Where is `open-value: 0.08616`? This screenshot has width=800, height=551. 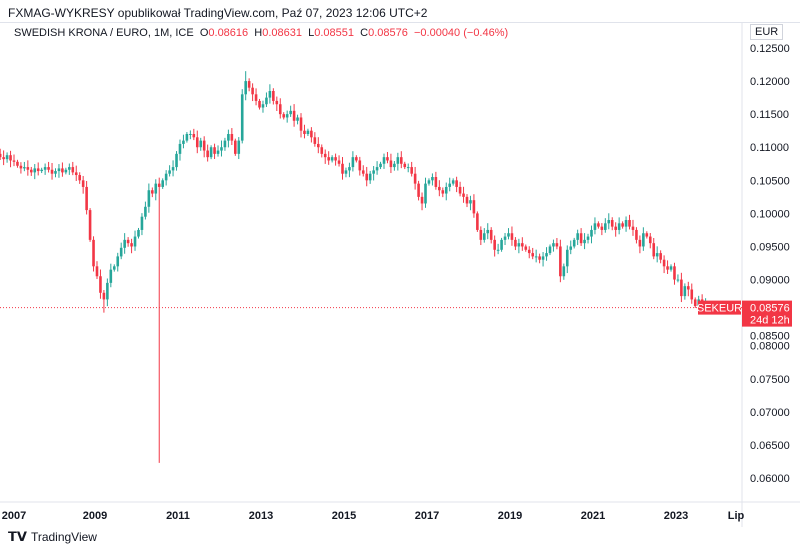
open-value: 0.08616 is located at coordinates (228, 33).